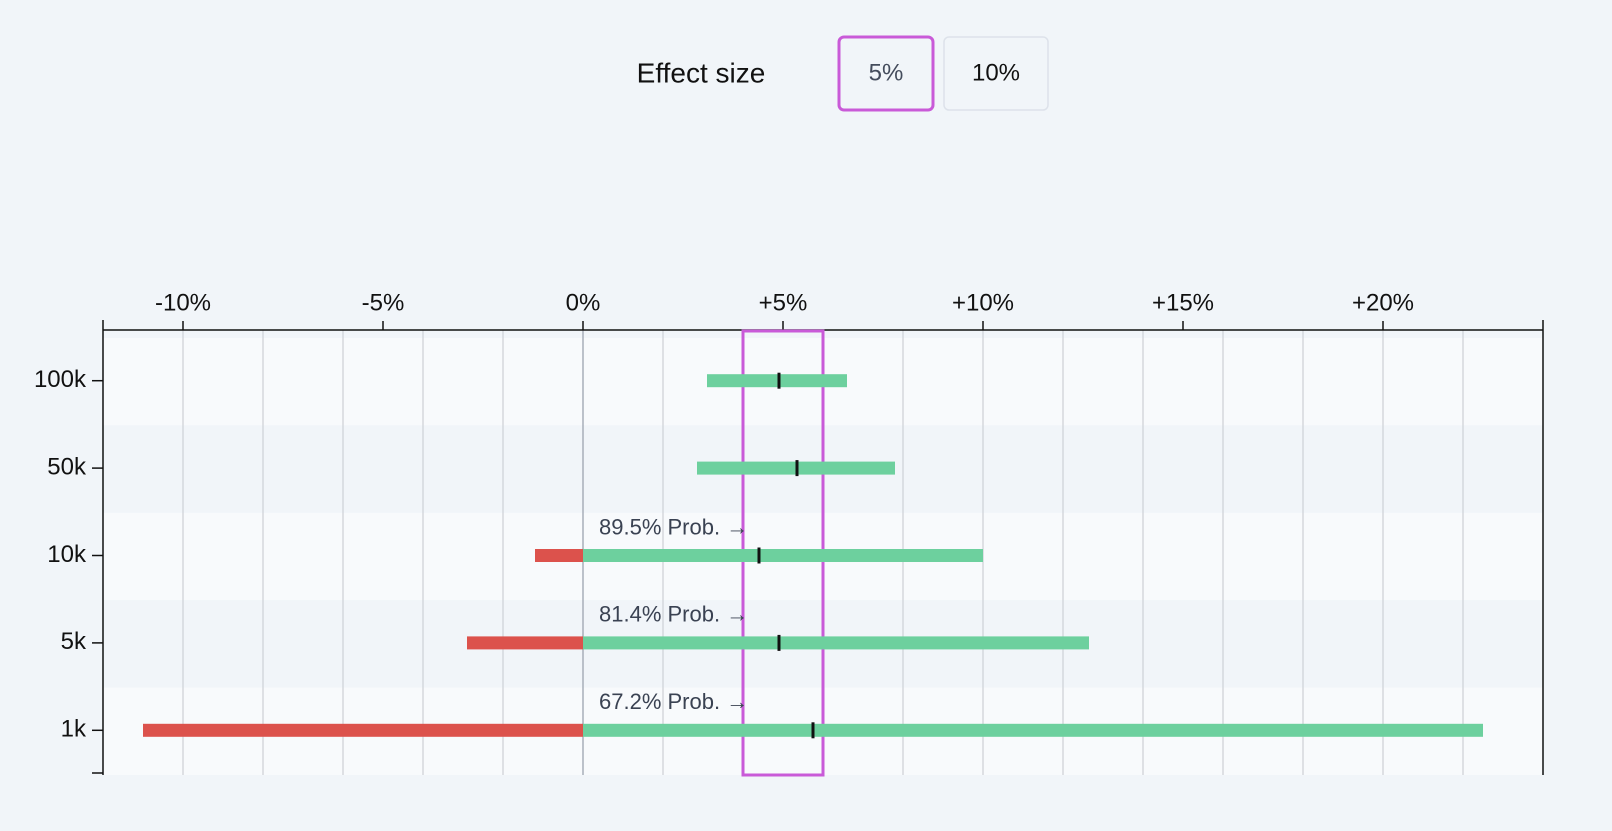  What do you see at coordinates (673, 701) in the screenshot?
I see `probability-label: 67.2% Prob. →` at bounding box center [673, 701].